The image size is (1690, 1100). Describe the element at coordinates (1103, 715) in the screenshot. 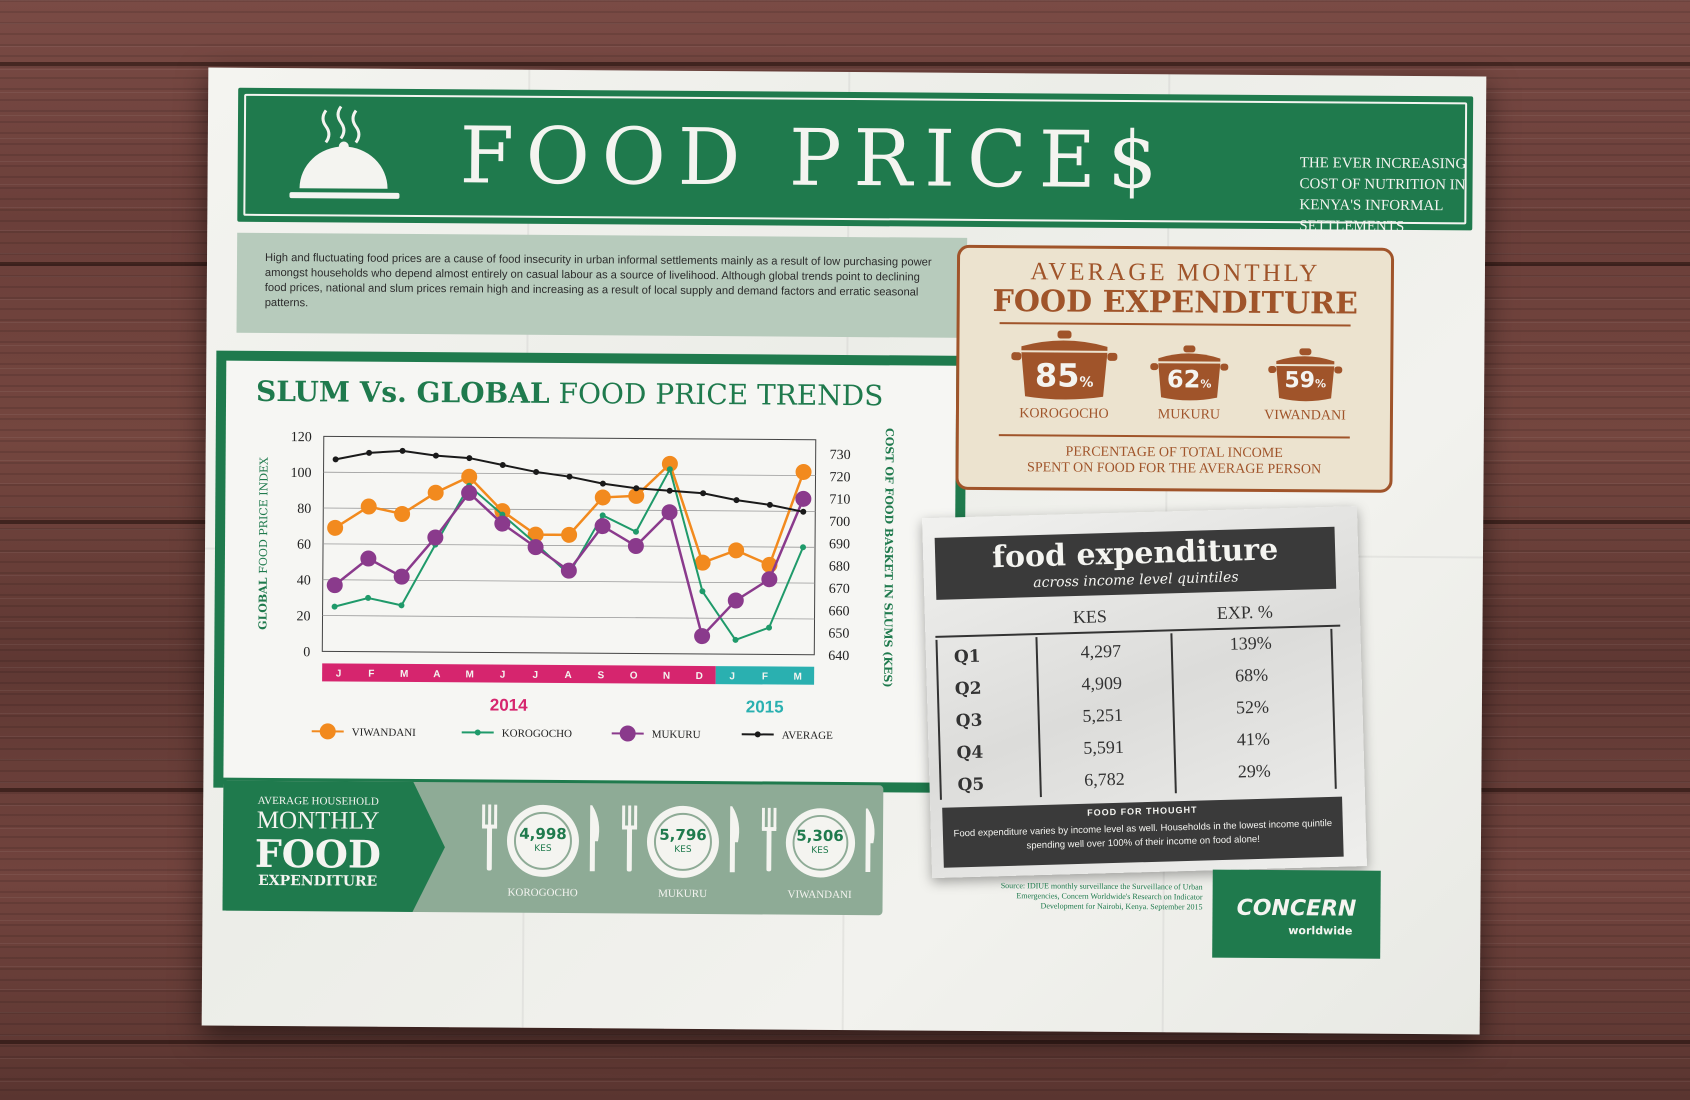

I see `quintile-kes: 5,251` at that location.